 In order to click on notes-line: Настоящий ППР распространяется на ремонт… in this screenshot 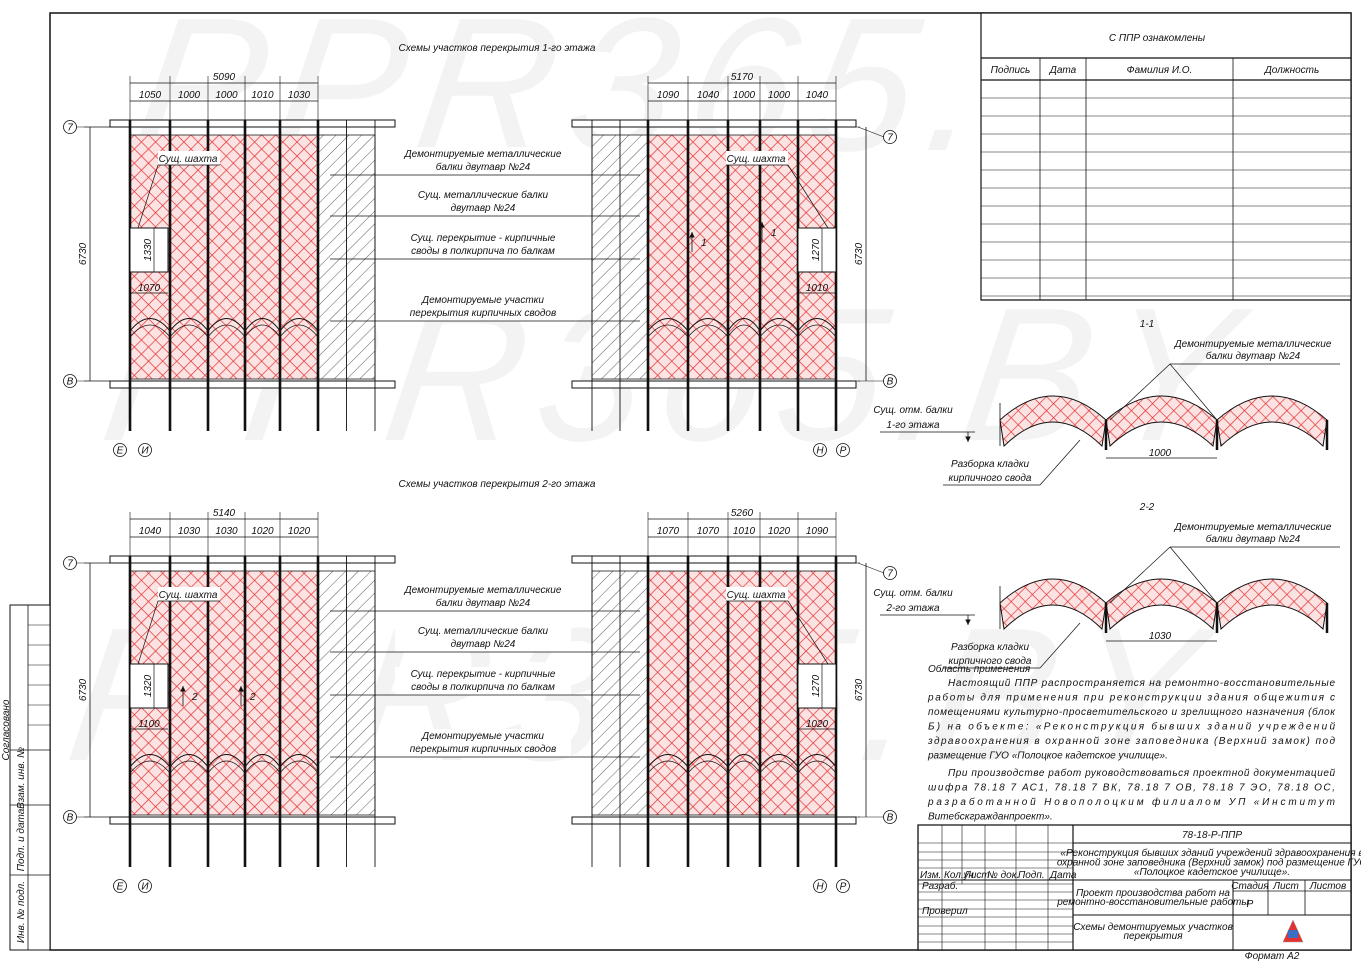, I will do `click(1141, 683)`.